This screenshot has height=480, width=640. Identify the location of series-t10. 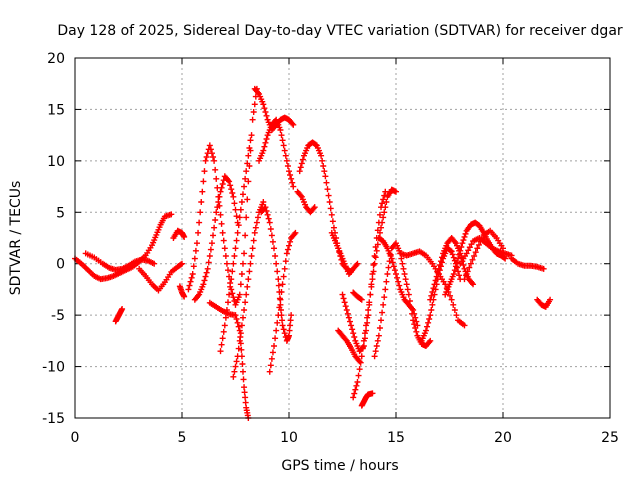
(235, 246).